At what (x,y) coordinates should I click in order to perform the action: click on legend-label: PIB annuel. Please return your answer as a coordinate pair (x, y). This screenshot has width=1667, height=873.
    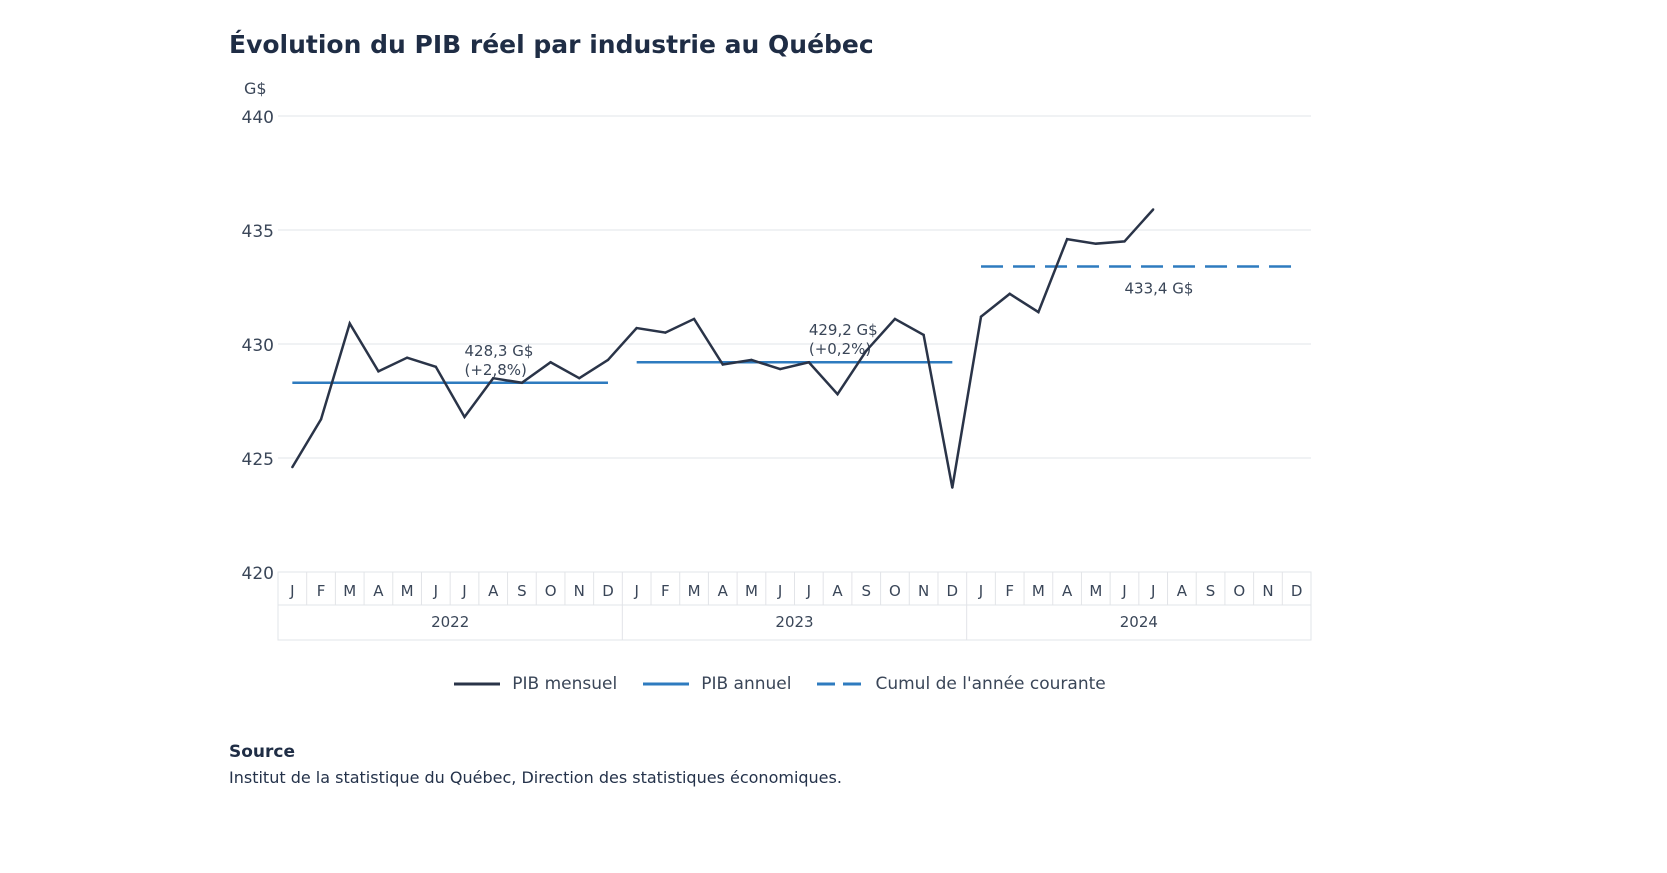
    Looking at the image, I should click on (746, 684).